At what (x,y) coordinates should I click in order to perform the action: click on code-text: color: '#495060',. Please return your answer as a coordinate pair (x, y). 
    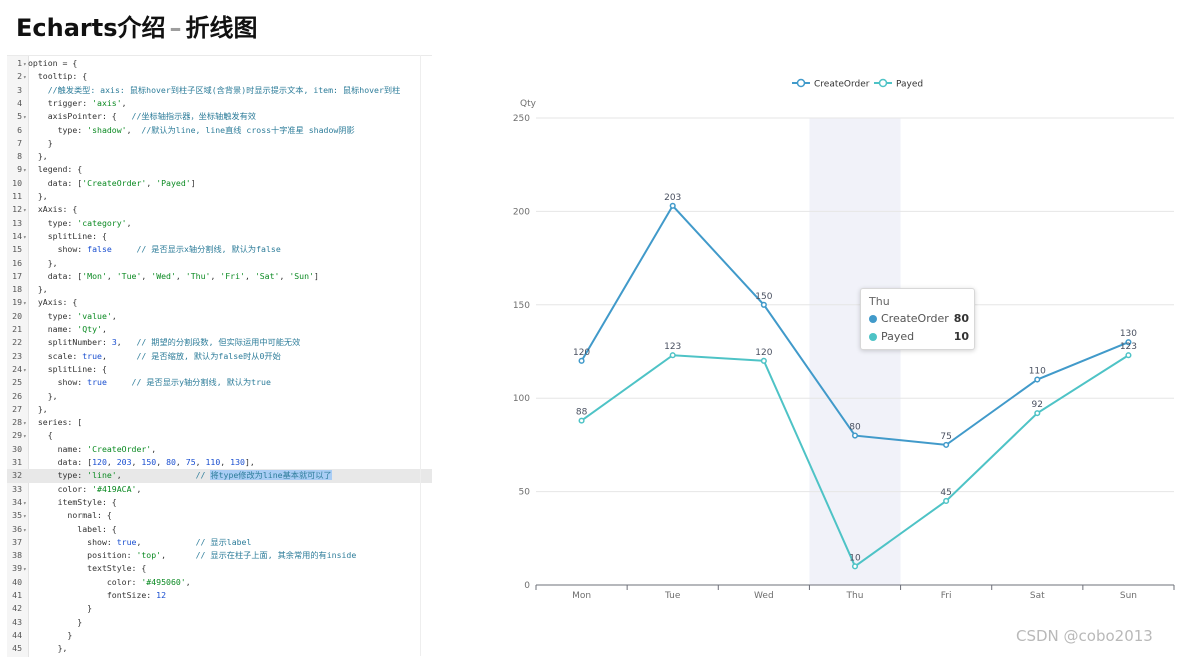
    Looking at the image, I should click on (109, 581).